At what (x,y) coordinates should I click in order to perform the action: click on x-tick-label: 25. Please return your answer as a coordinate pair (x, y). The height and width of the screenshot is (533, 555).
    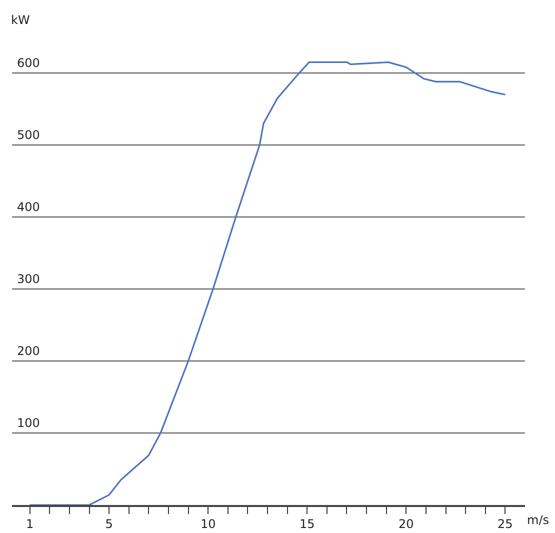
    Looking at the image, I should click on (505, 524).